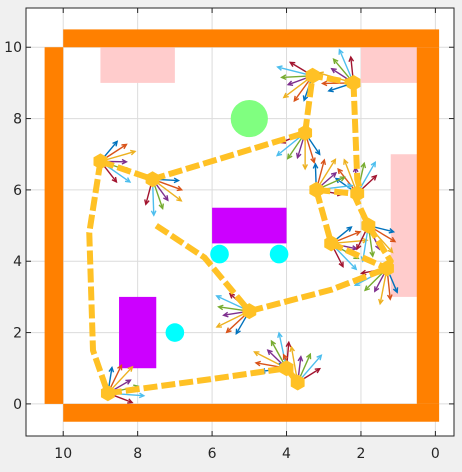  What do you see at coordinates (137, 65) in the screenshot?
I see `pink-zone` at bounding box center [137, 65].